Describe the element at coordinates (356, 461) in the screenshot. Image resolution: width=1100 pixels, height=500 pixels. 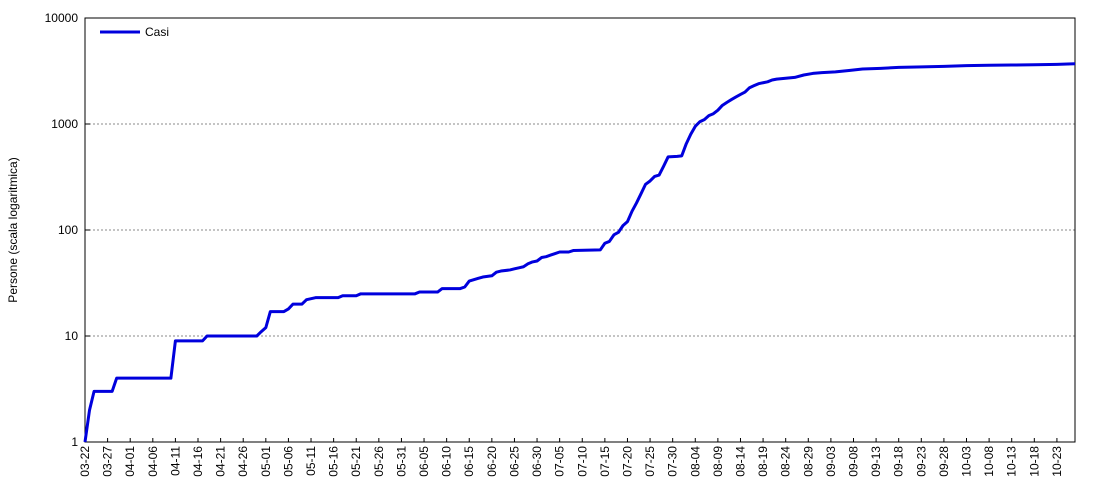
I see `x-tick-label: 05-21` at that location.